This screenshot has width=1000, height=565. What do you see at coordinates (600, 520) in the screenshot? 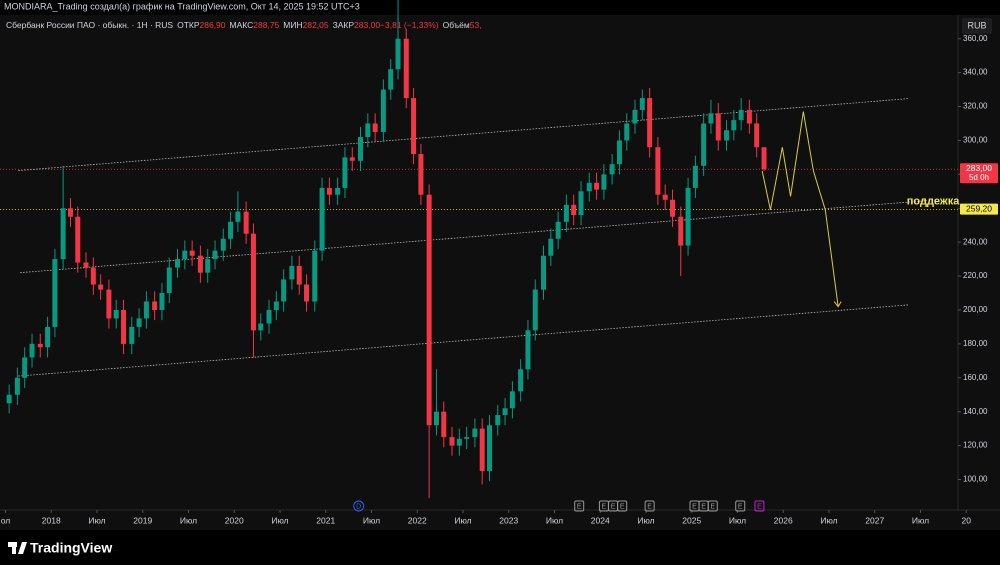
I see `x-tick-label: 2024` at bounding box center [600, 520].